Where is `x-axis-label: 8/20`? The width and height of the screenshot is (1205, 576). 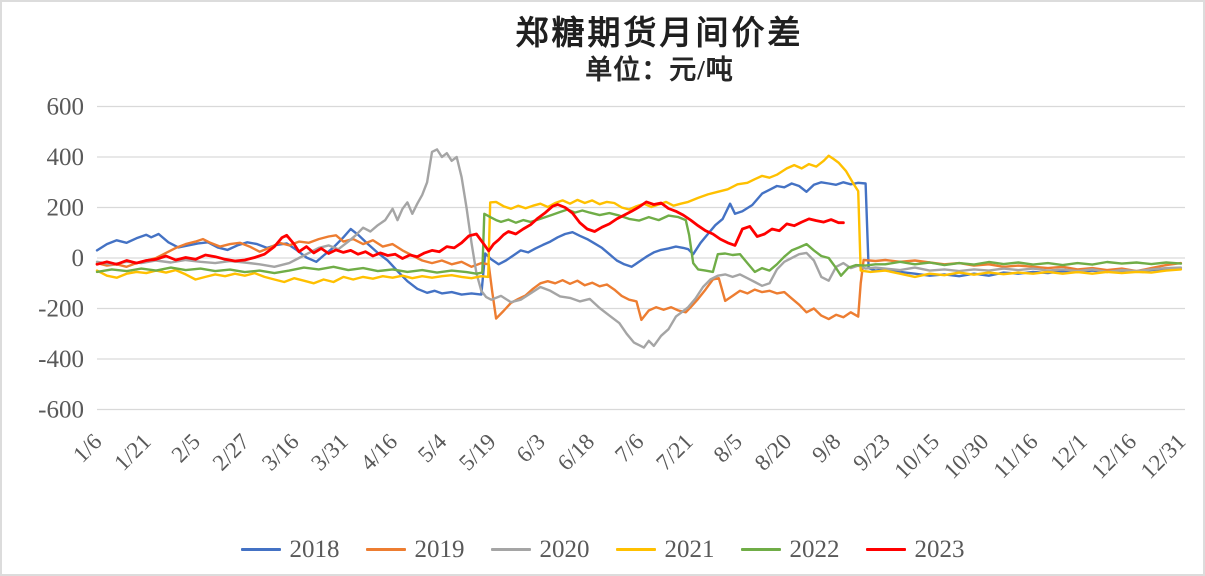 x-axis-label: 8/20 is located at coordinates (773, 452).